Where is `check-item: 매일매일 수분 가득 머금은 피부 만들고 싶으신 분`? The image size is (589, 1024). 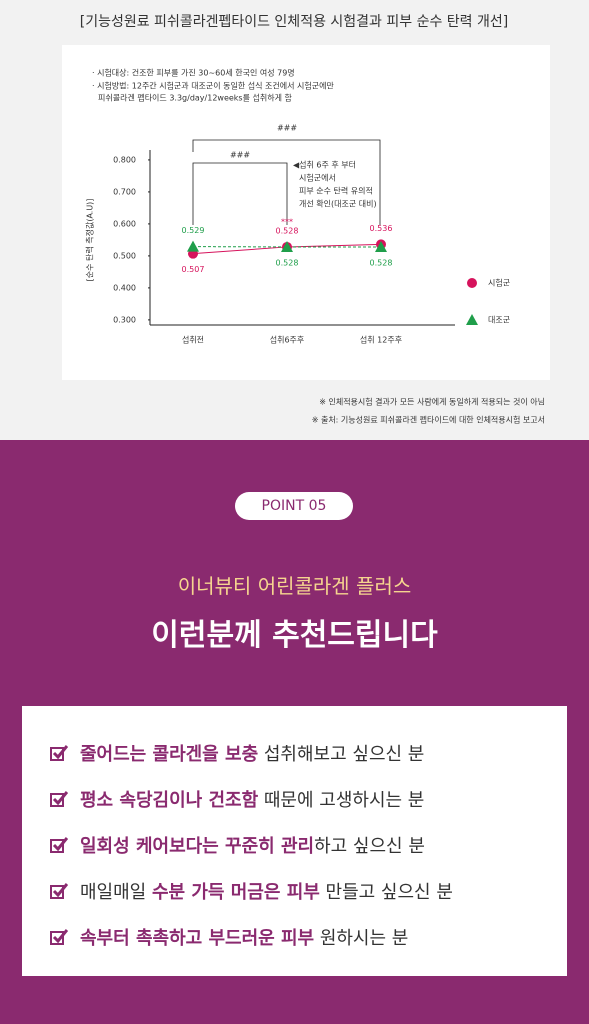 check-item: 매일매일 수분 가득 머금은 피부 만들고 싶으신 분 is located at coordinates (251, 891).